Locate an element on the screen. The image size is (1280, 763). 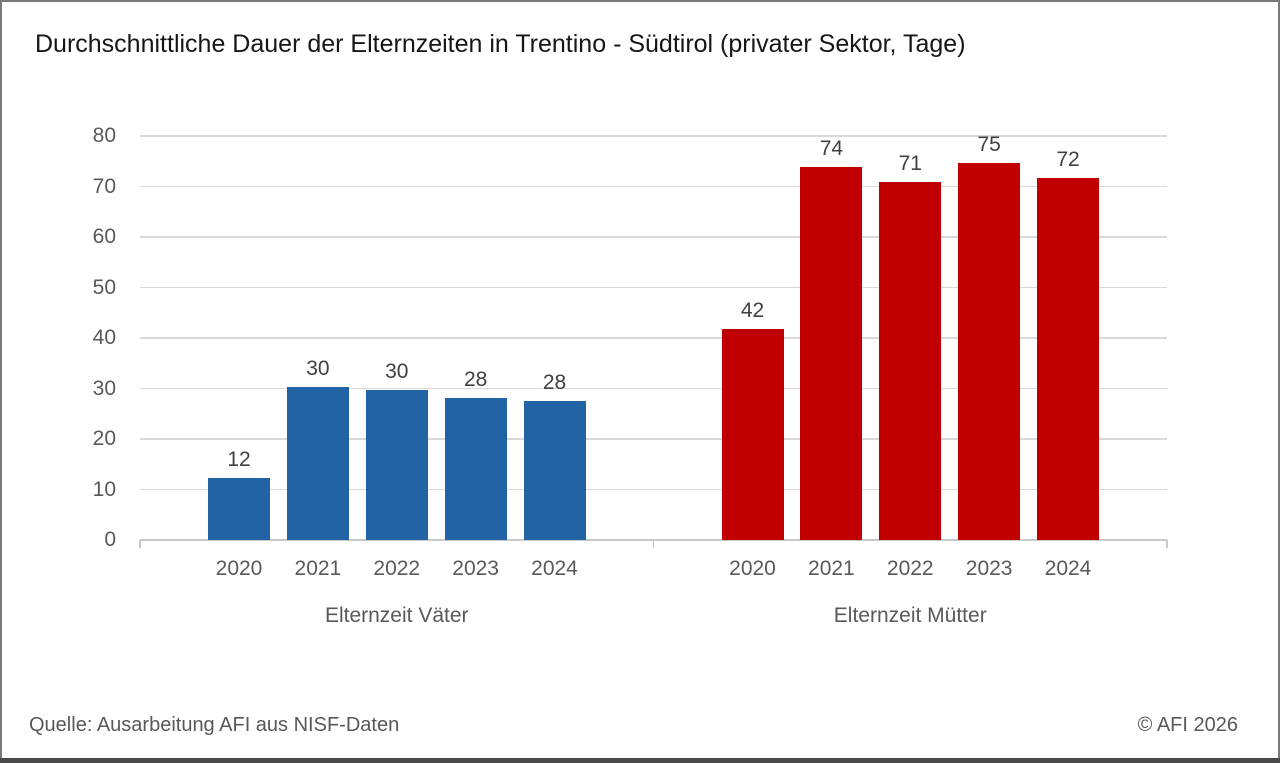
bottom-accent-bar is located at coordinates (640, 760).